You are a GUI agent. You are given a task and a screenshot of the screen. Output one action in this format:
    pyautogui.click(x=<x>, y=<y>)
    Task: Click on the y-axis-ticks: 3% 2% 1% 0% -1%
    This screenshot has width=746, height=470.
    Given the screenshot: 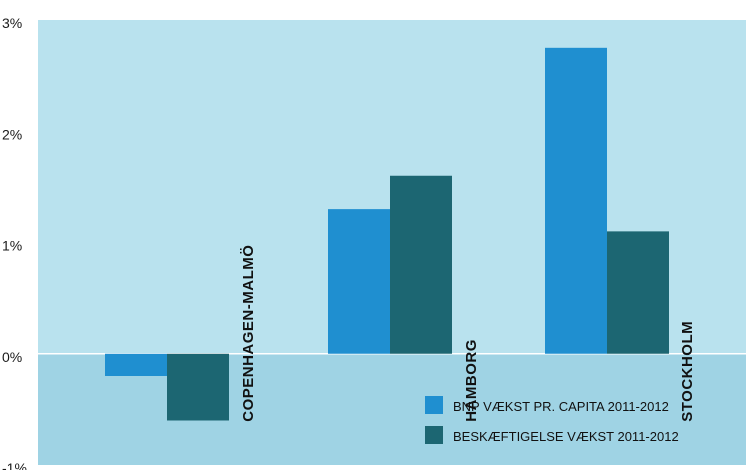 What is the action you would take?
    pyautogui.click(x=14, y=242)
    